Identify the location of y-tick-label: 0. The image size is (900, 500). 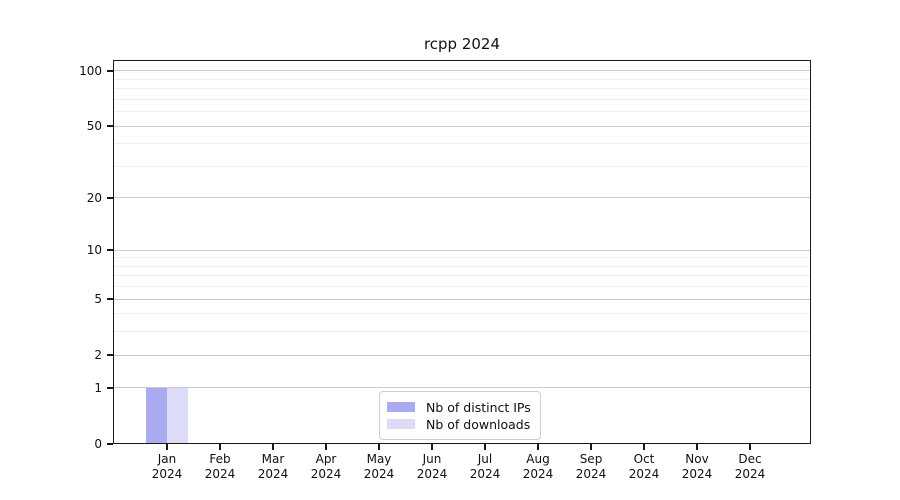
(98, 444).